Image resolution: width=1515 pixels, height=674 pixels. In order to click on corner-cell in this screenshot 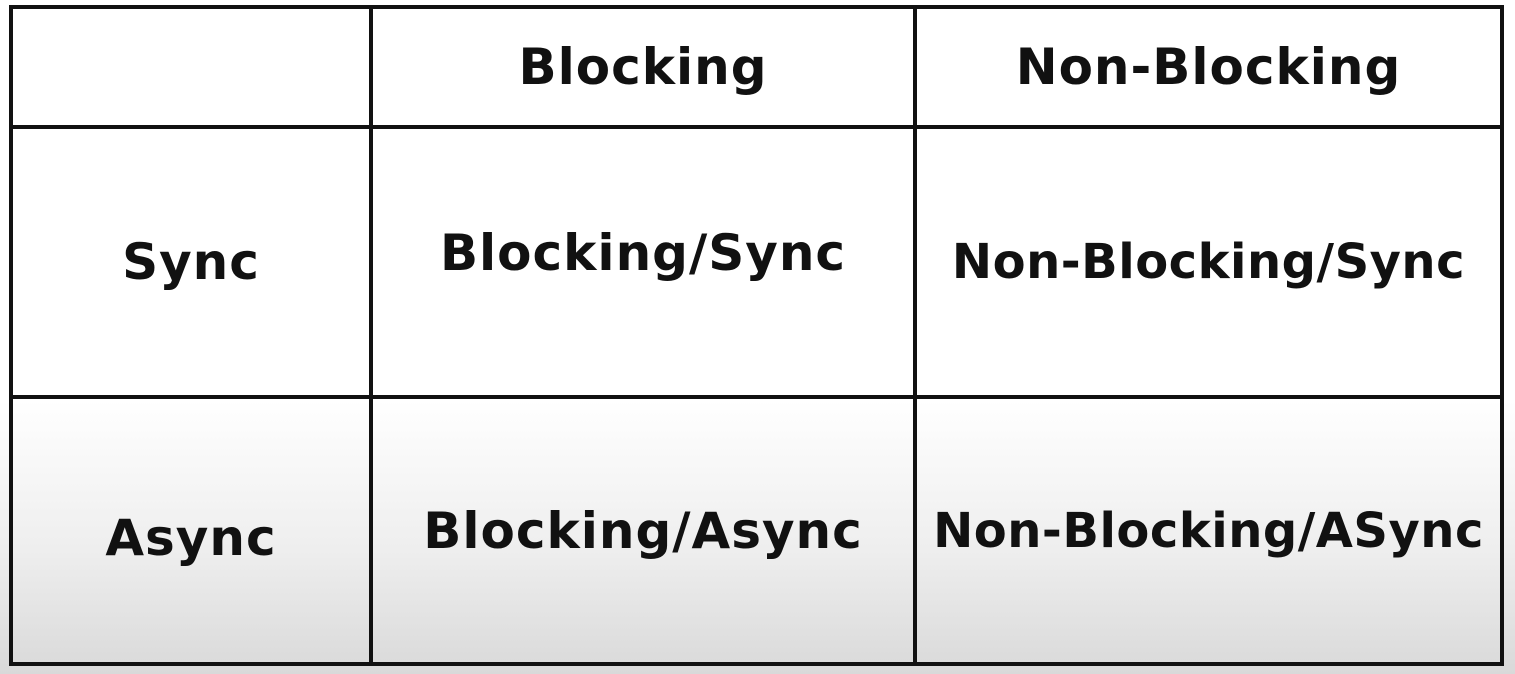, I will do `click(193, 69)`.